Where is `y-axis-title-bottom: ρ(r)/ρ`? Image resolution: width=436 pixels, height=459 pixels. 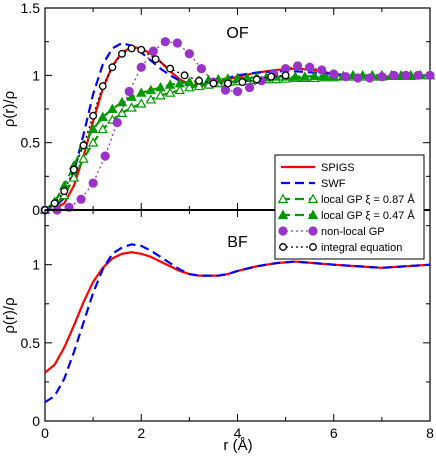
y-axis-title-bottom: ρ(r)/ρ is located at coordinates (9, 315).